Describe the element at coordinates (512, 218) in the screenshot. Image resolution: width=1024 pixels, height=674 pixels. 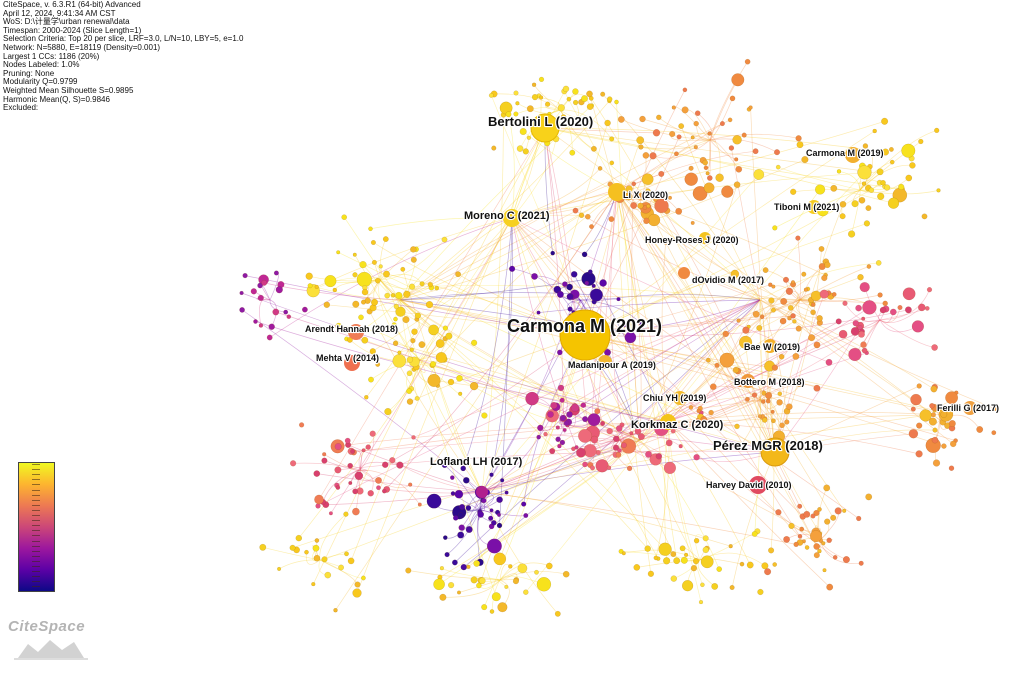
I see `node-moreno-2021` at that location.